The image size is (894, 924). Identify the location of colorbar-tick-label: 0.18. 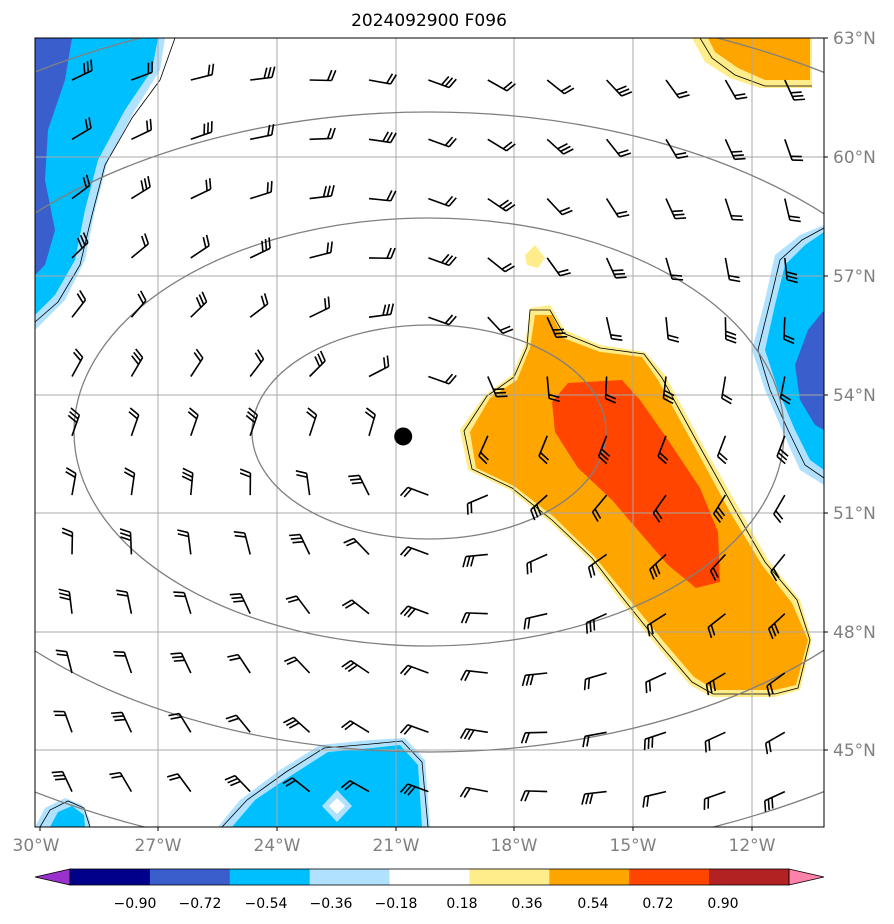
(461, 904).